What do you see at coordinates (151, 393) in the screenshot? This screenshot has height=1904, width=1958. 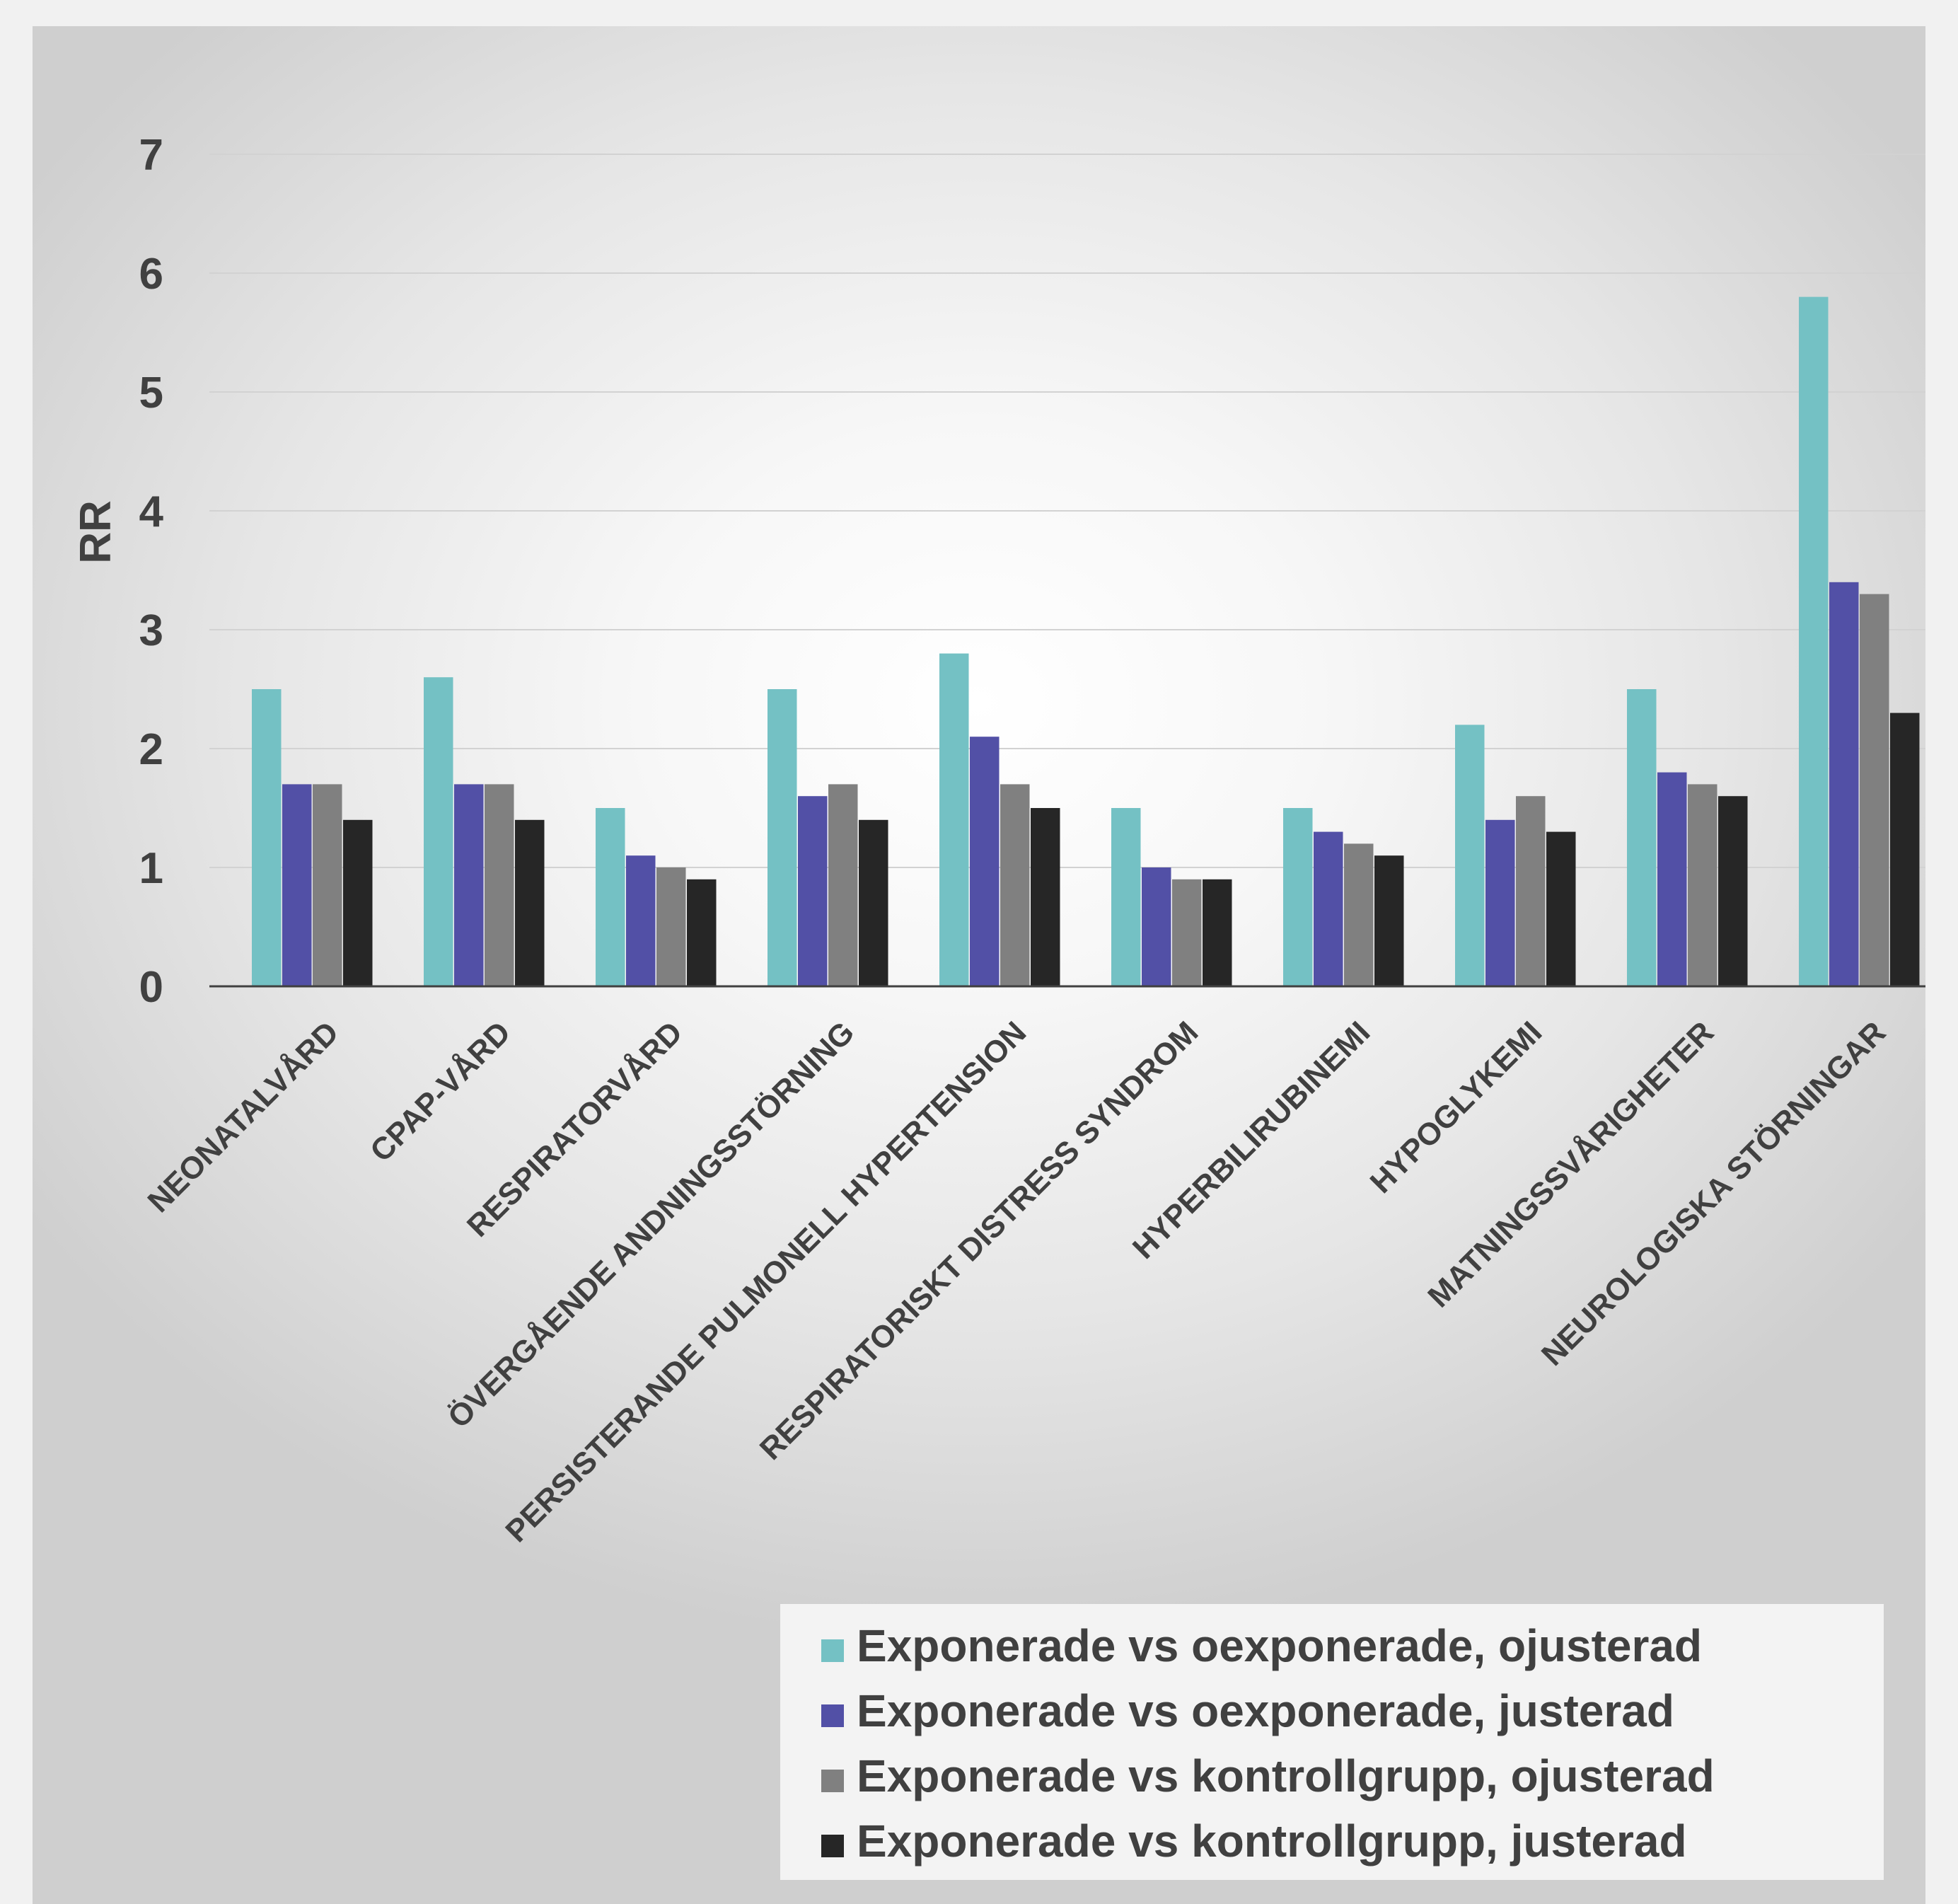 I see `y-tick-label: 5` at bounding box center [151, 393].